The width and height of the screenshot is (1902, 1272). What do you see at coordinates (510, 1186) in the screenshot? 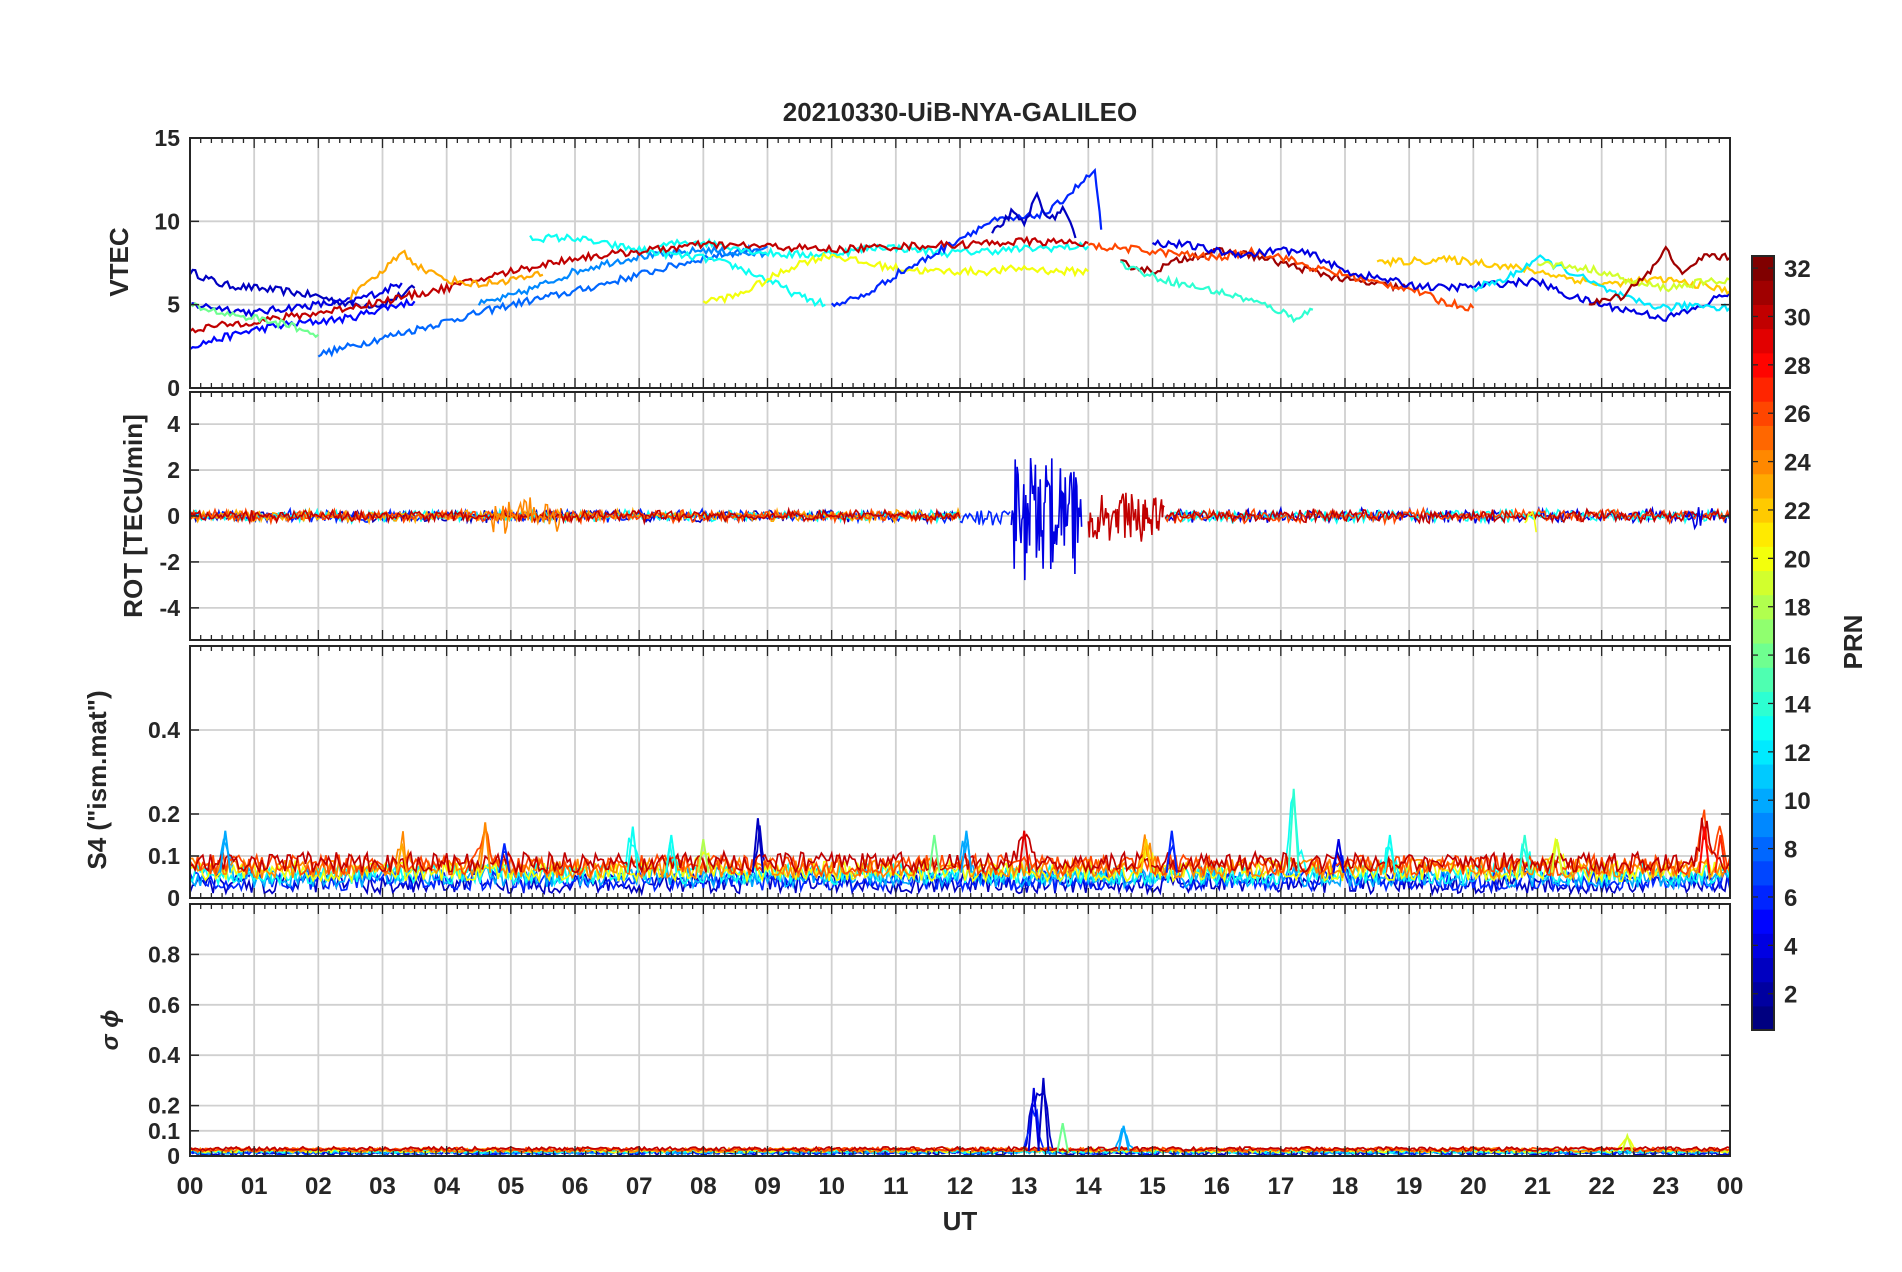
I see `x-tick-label: 05` at bounding box center [510, 1186].